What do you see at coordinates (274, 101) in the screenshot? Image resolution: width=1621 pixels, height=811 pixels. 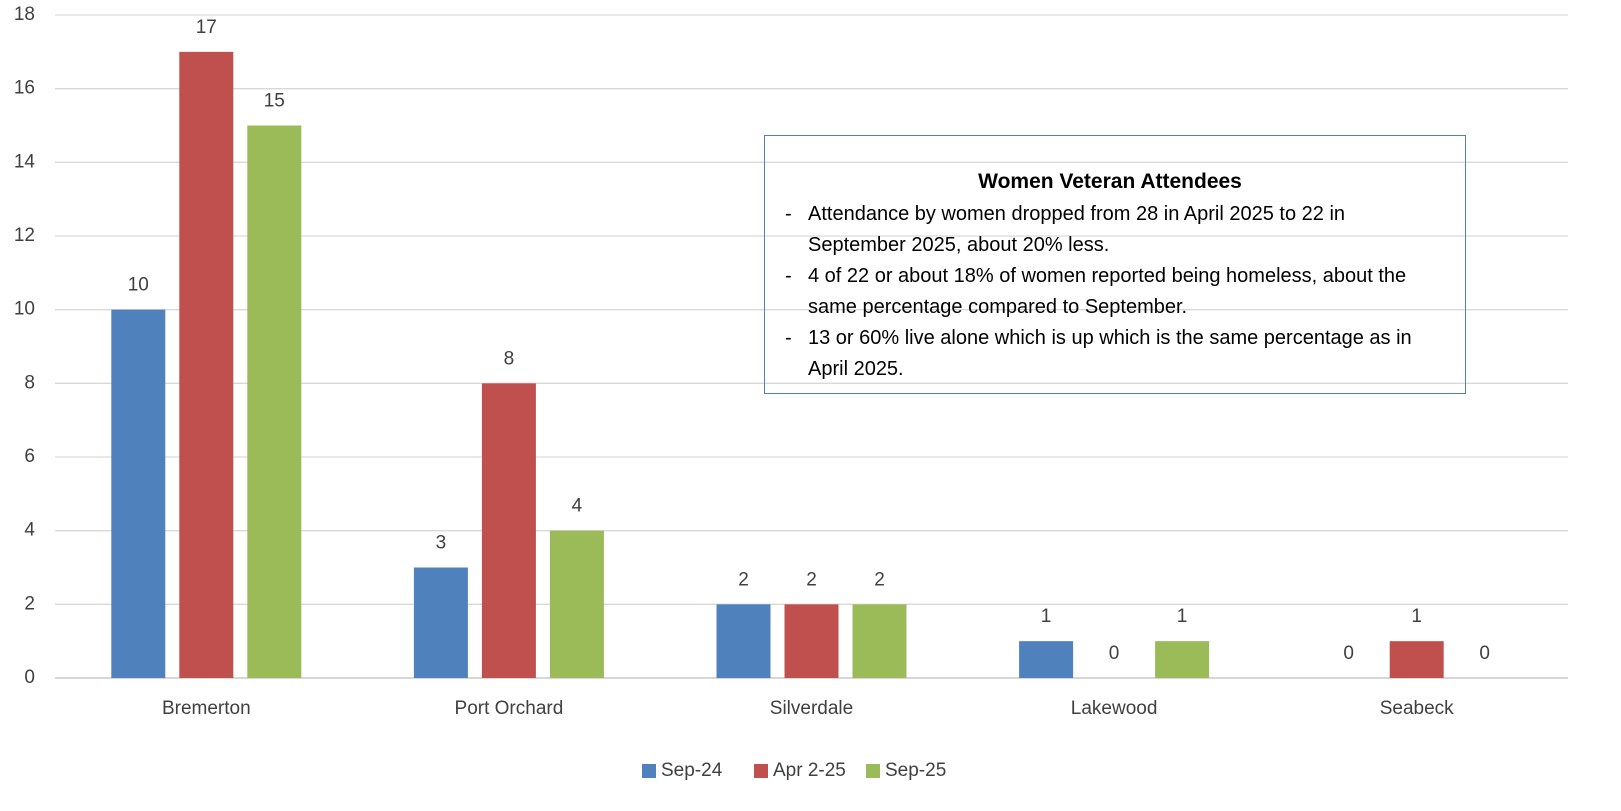 I see `data-label: 15` at bounding box center [274, 101].